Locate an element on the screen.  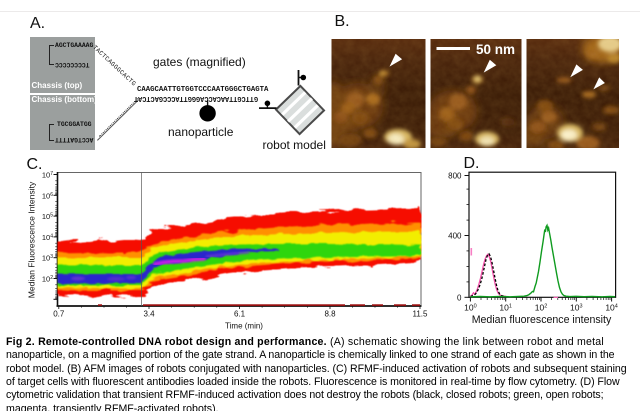
svg-text: 0 is located at coordinates (459, 297).